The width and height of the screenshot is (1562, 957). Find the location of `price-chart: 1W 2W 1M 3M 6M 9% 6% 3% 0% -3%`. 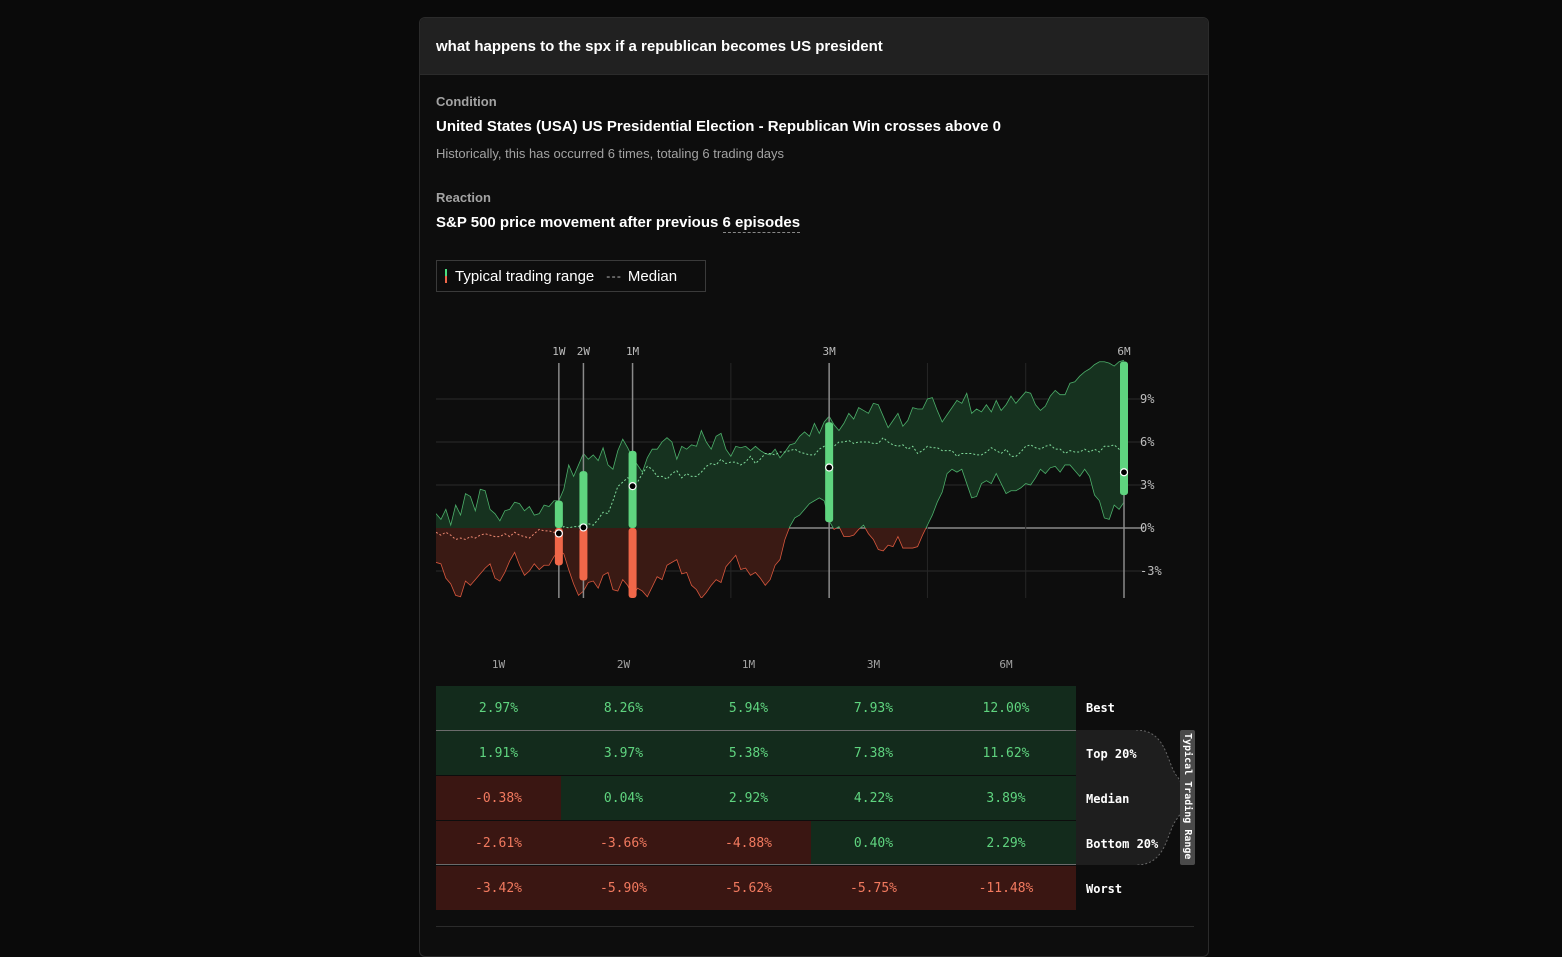

price-chart: 1W 2W 1M 3M 6M 9% 6% 3% 0% -3% is located at coordinates (799, 471).